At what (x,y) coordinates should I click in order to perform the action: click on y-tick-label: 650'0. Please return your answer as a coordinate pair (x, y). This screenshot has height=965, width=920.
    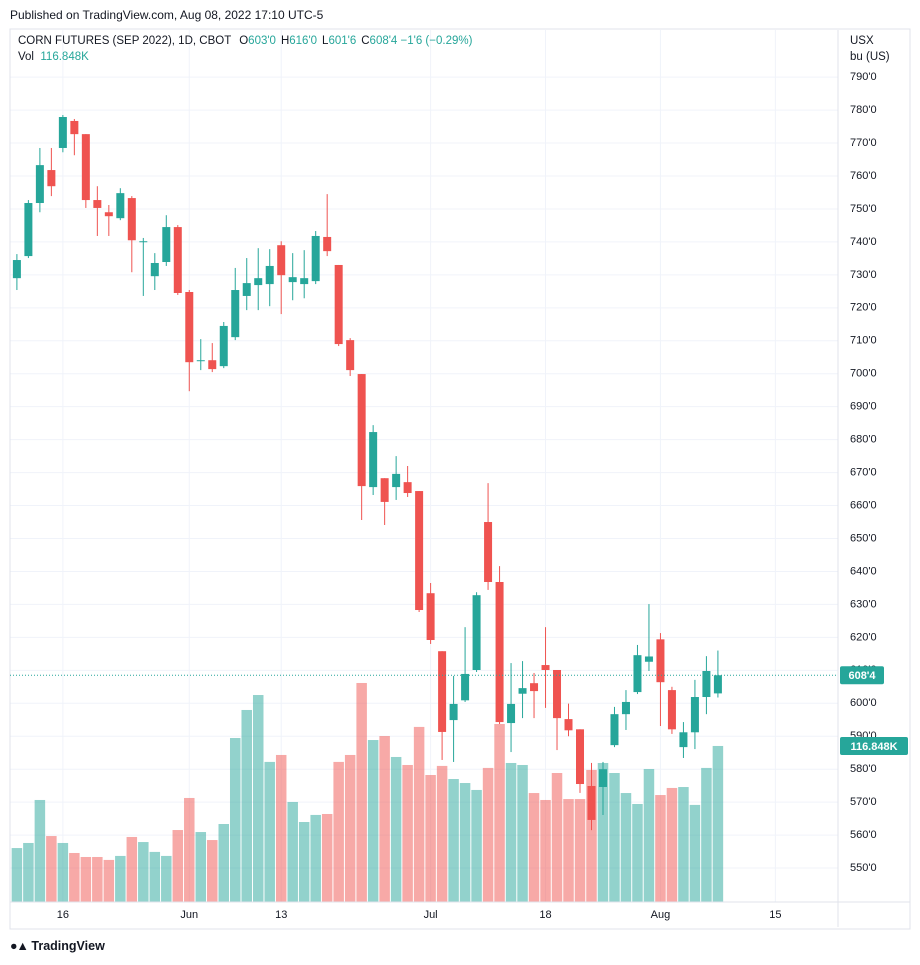
    Looking at the image, I should click on (863, 538).